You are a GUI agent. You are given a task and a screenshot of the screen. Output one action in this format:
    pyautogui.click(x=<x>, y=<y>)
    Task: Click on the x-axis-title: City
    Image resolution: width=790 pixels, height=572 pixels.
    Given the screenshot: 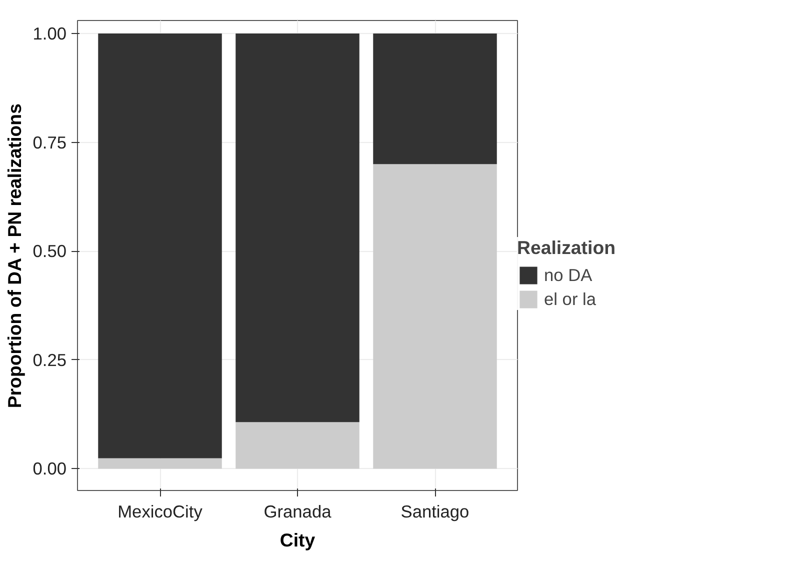 What is the action you would take?
    pyautogui.click(x=298, y=540)
    